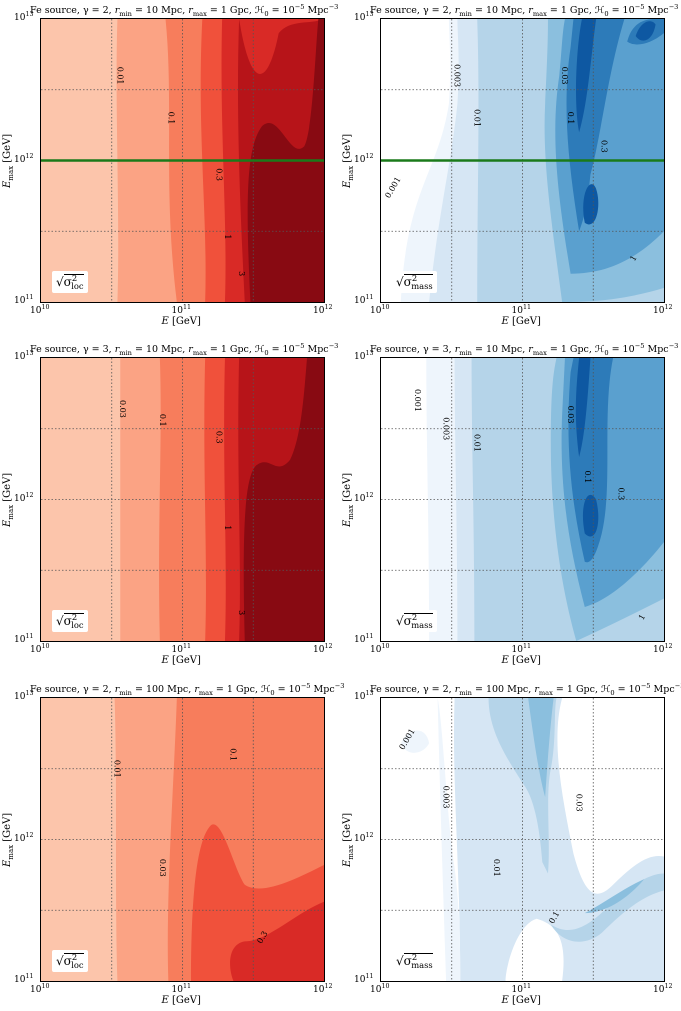  I want to click on contour-map: 0.010.030.10.3, so click(182, 839).